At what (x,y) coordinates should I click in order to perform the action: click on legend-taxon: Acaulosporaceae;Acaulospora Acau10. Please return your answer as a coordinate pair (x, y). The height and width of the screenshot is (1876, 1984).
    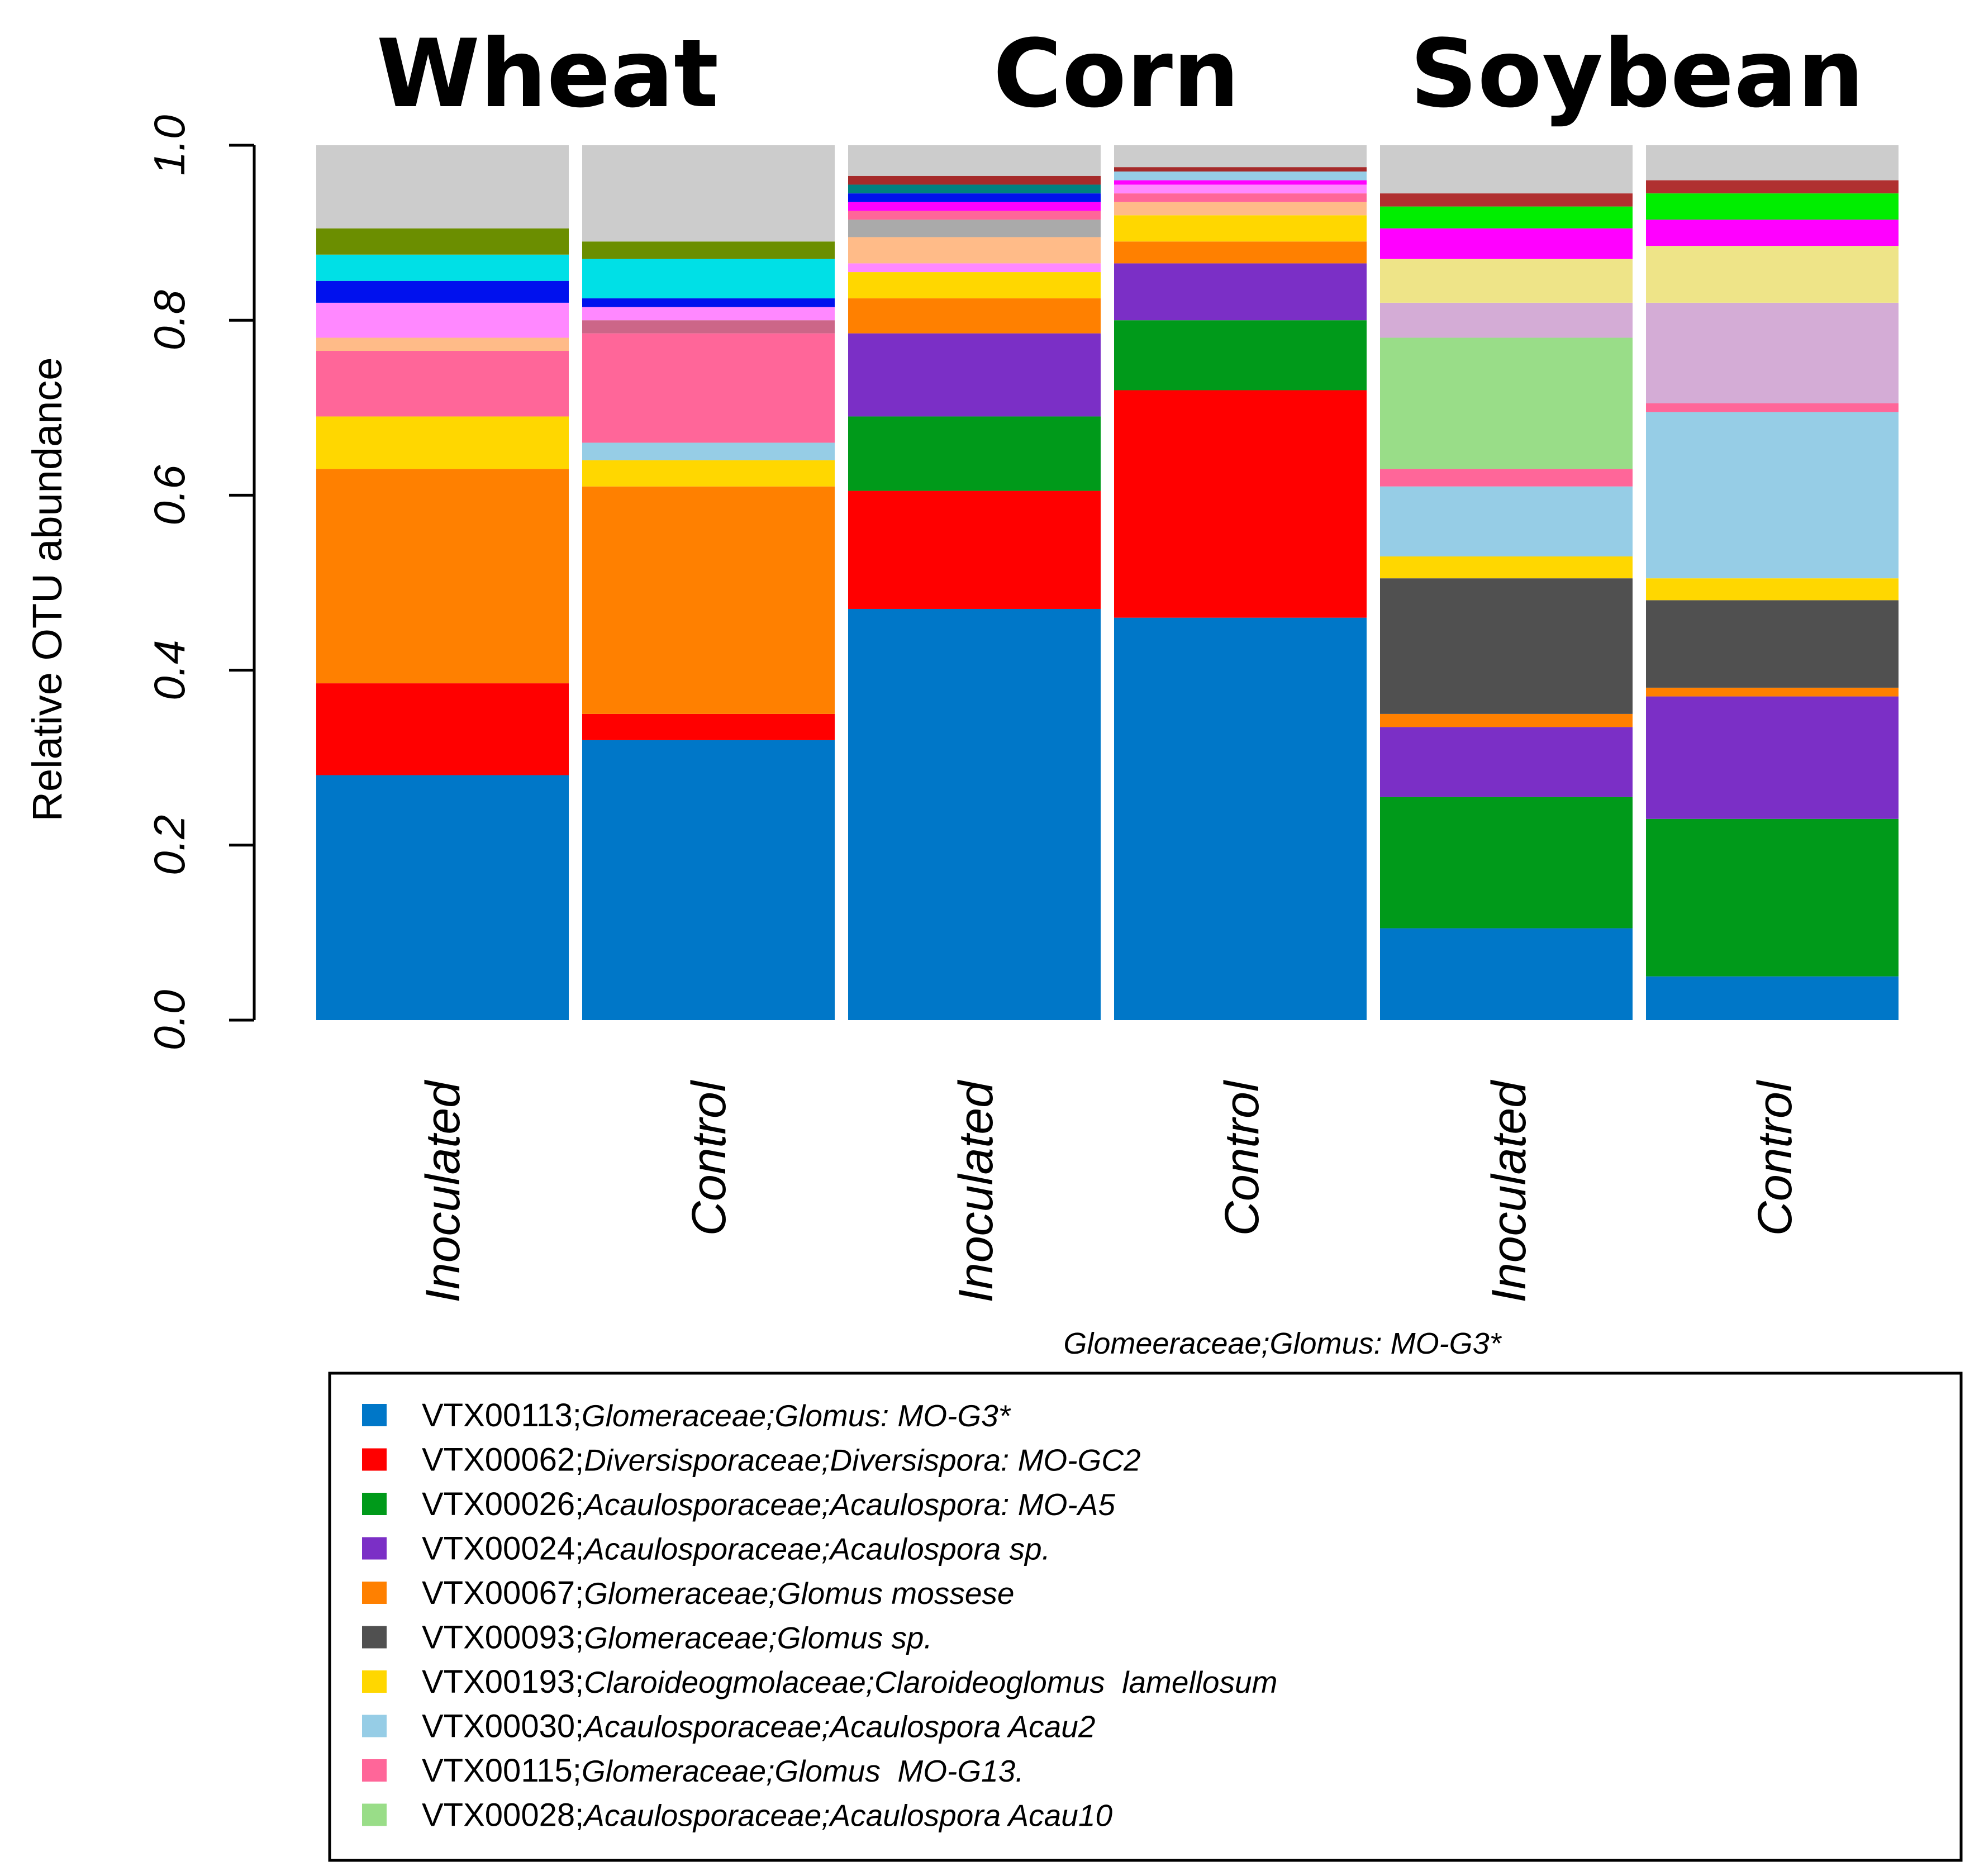
    Looking at the image, I should click on (847, 1815).